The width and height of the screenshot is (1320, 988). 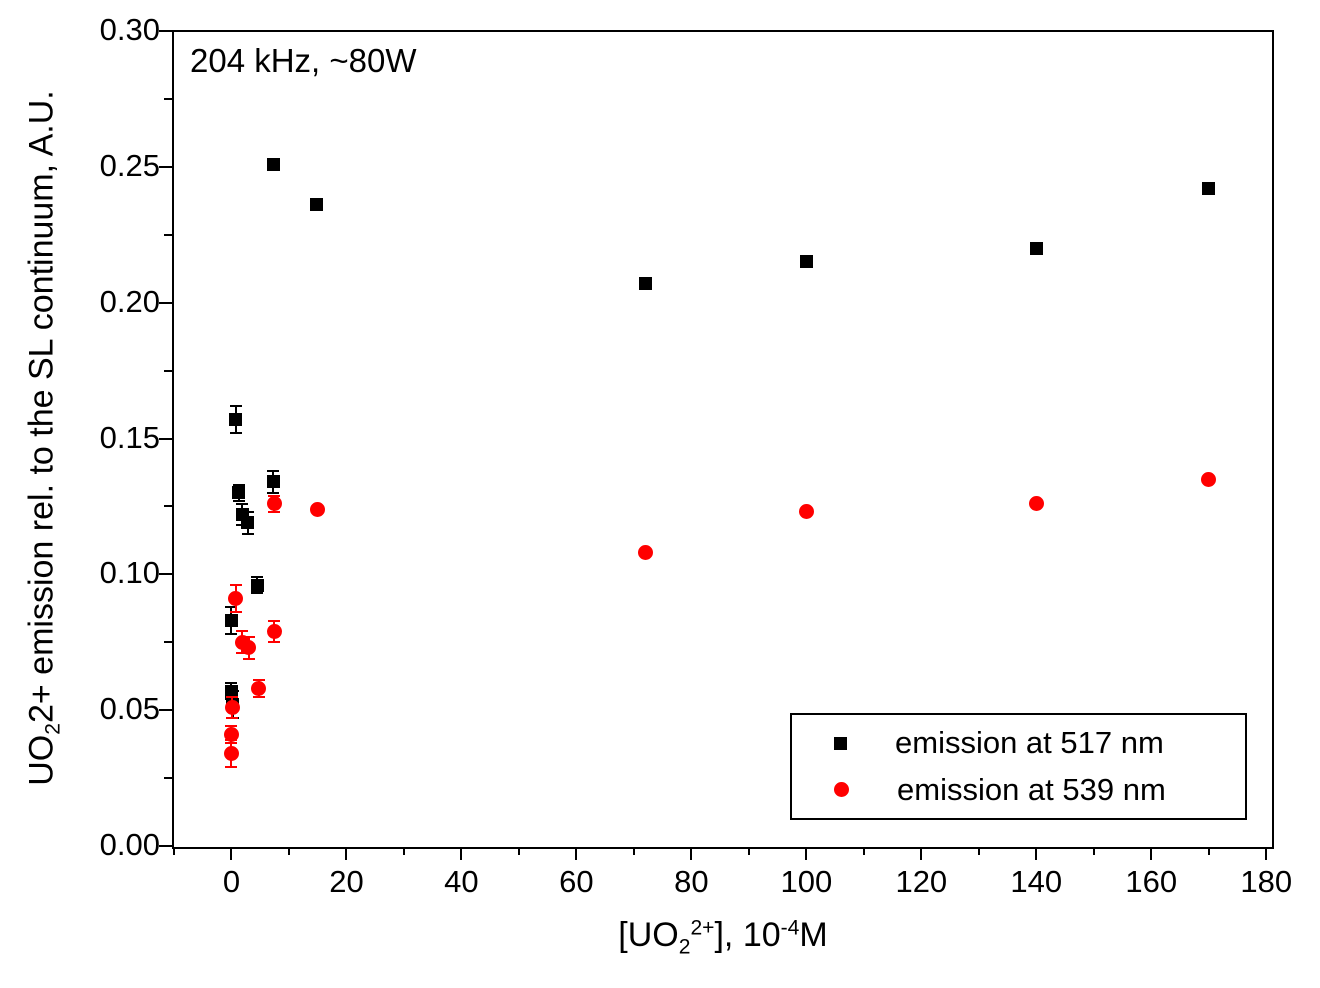 I want to click on y-tick-label: 0.00, so click(x=129, y=844).